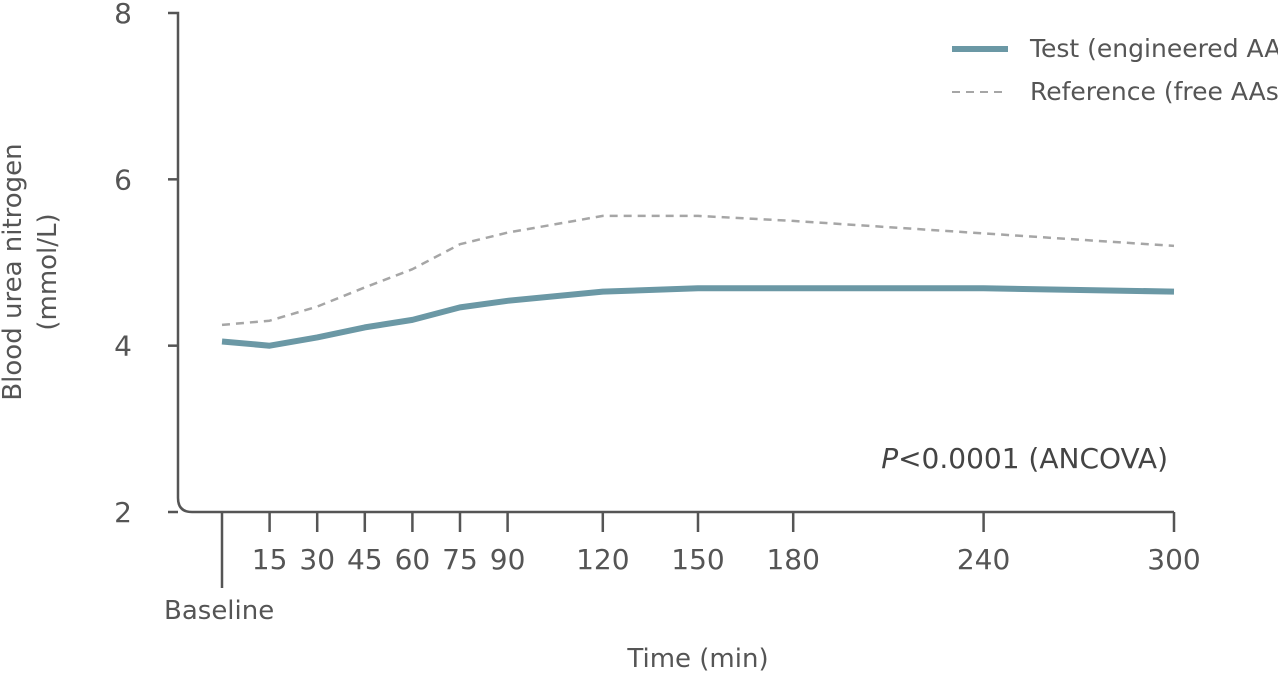 This screenshot has height=676, width=1278. I want to click on y-axis-ticks: 2 4 6 8, so click(146, 264).